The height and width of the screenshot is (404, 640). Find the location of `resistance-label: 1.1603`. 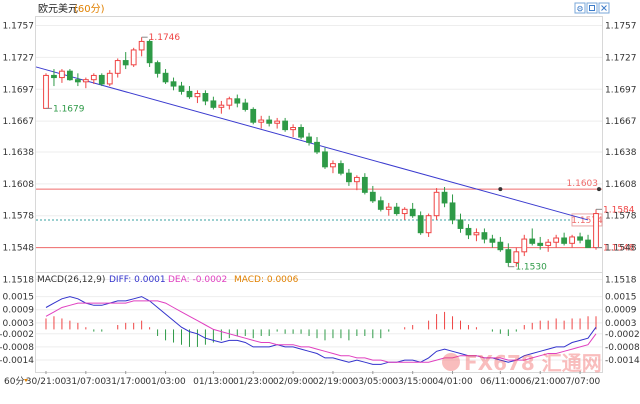

resistance-label: 1.1603 is located at coordinates (583, 184).